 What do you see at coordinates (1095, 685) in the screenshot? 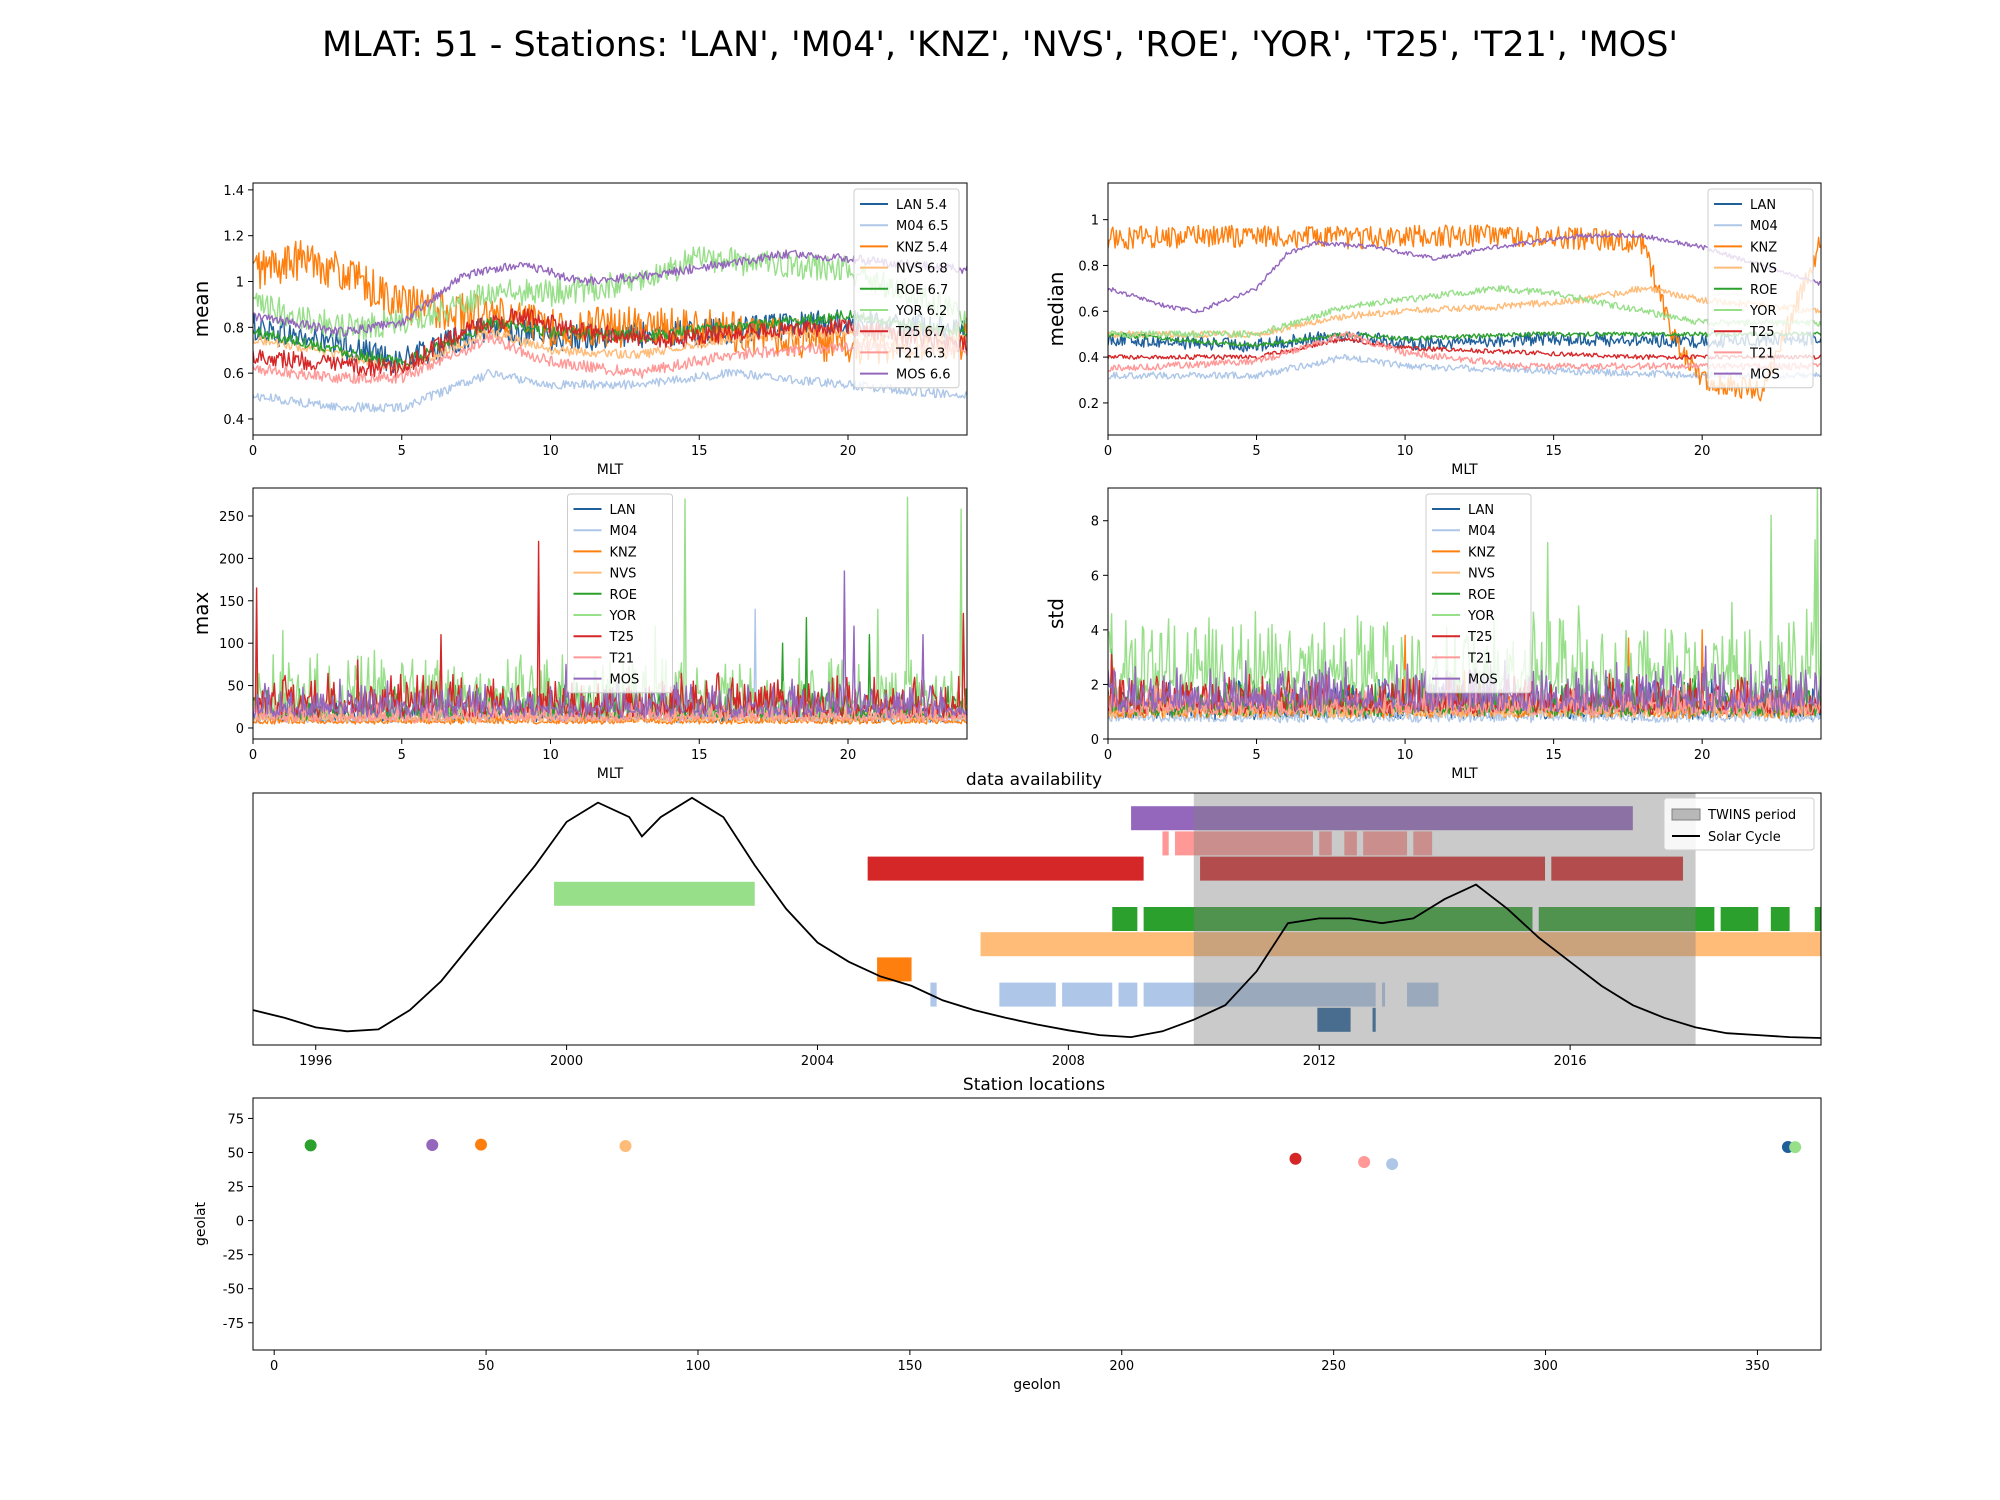
I see `y-tick-label: 2` at bounding box center [1095, 685].